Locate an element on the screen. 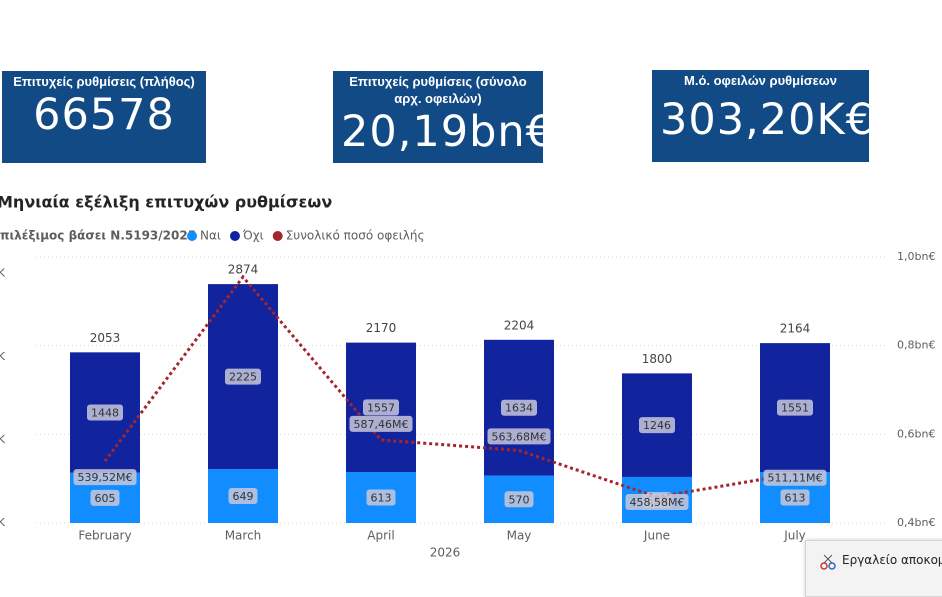 The width and height of the screenshot is (942, 597). total-label: 1800 is located at coordinates (657, 359).